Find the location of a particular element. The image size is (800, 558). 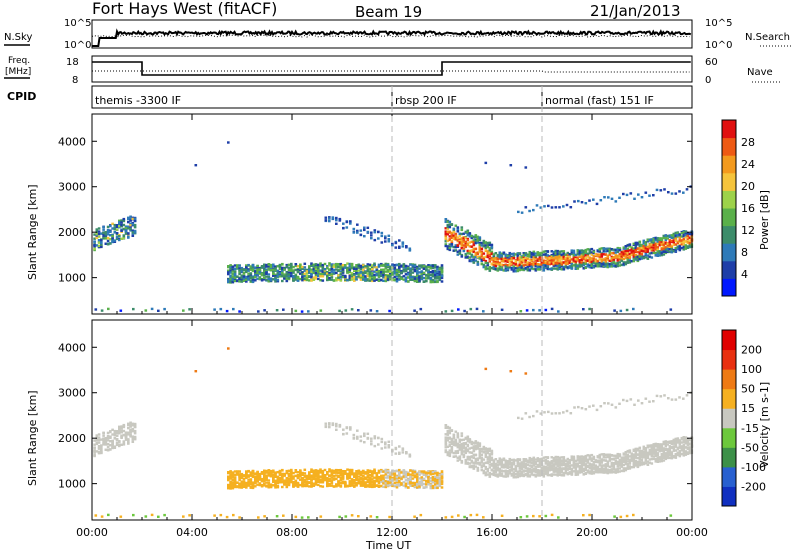

freq-label-line1: Freq. is located at coordinates (19, 61).